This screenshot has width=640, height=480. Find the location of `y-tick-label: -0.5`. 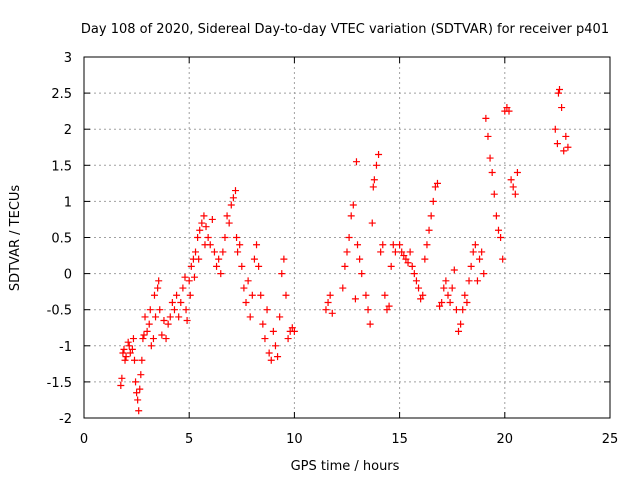

y-tick-label: -0.5 is located at coordinates (59, 311).